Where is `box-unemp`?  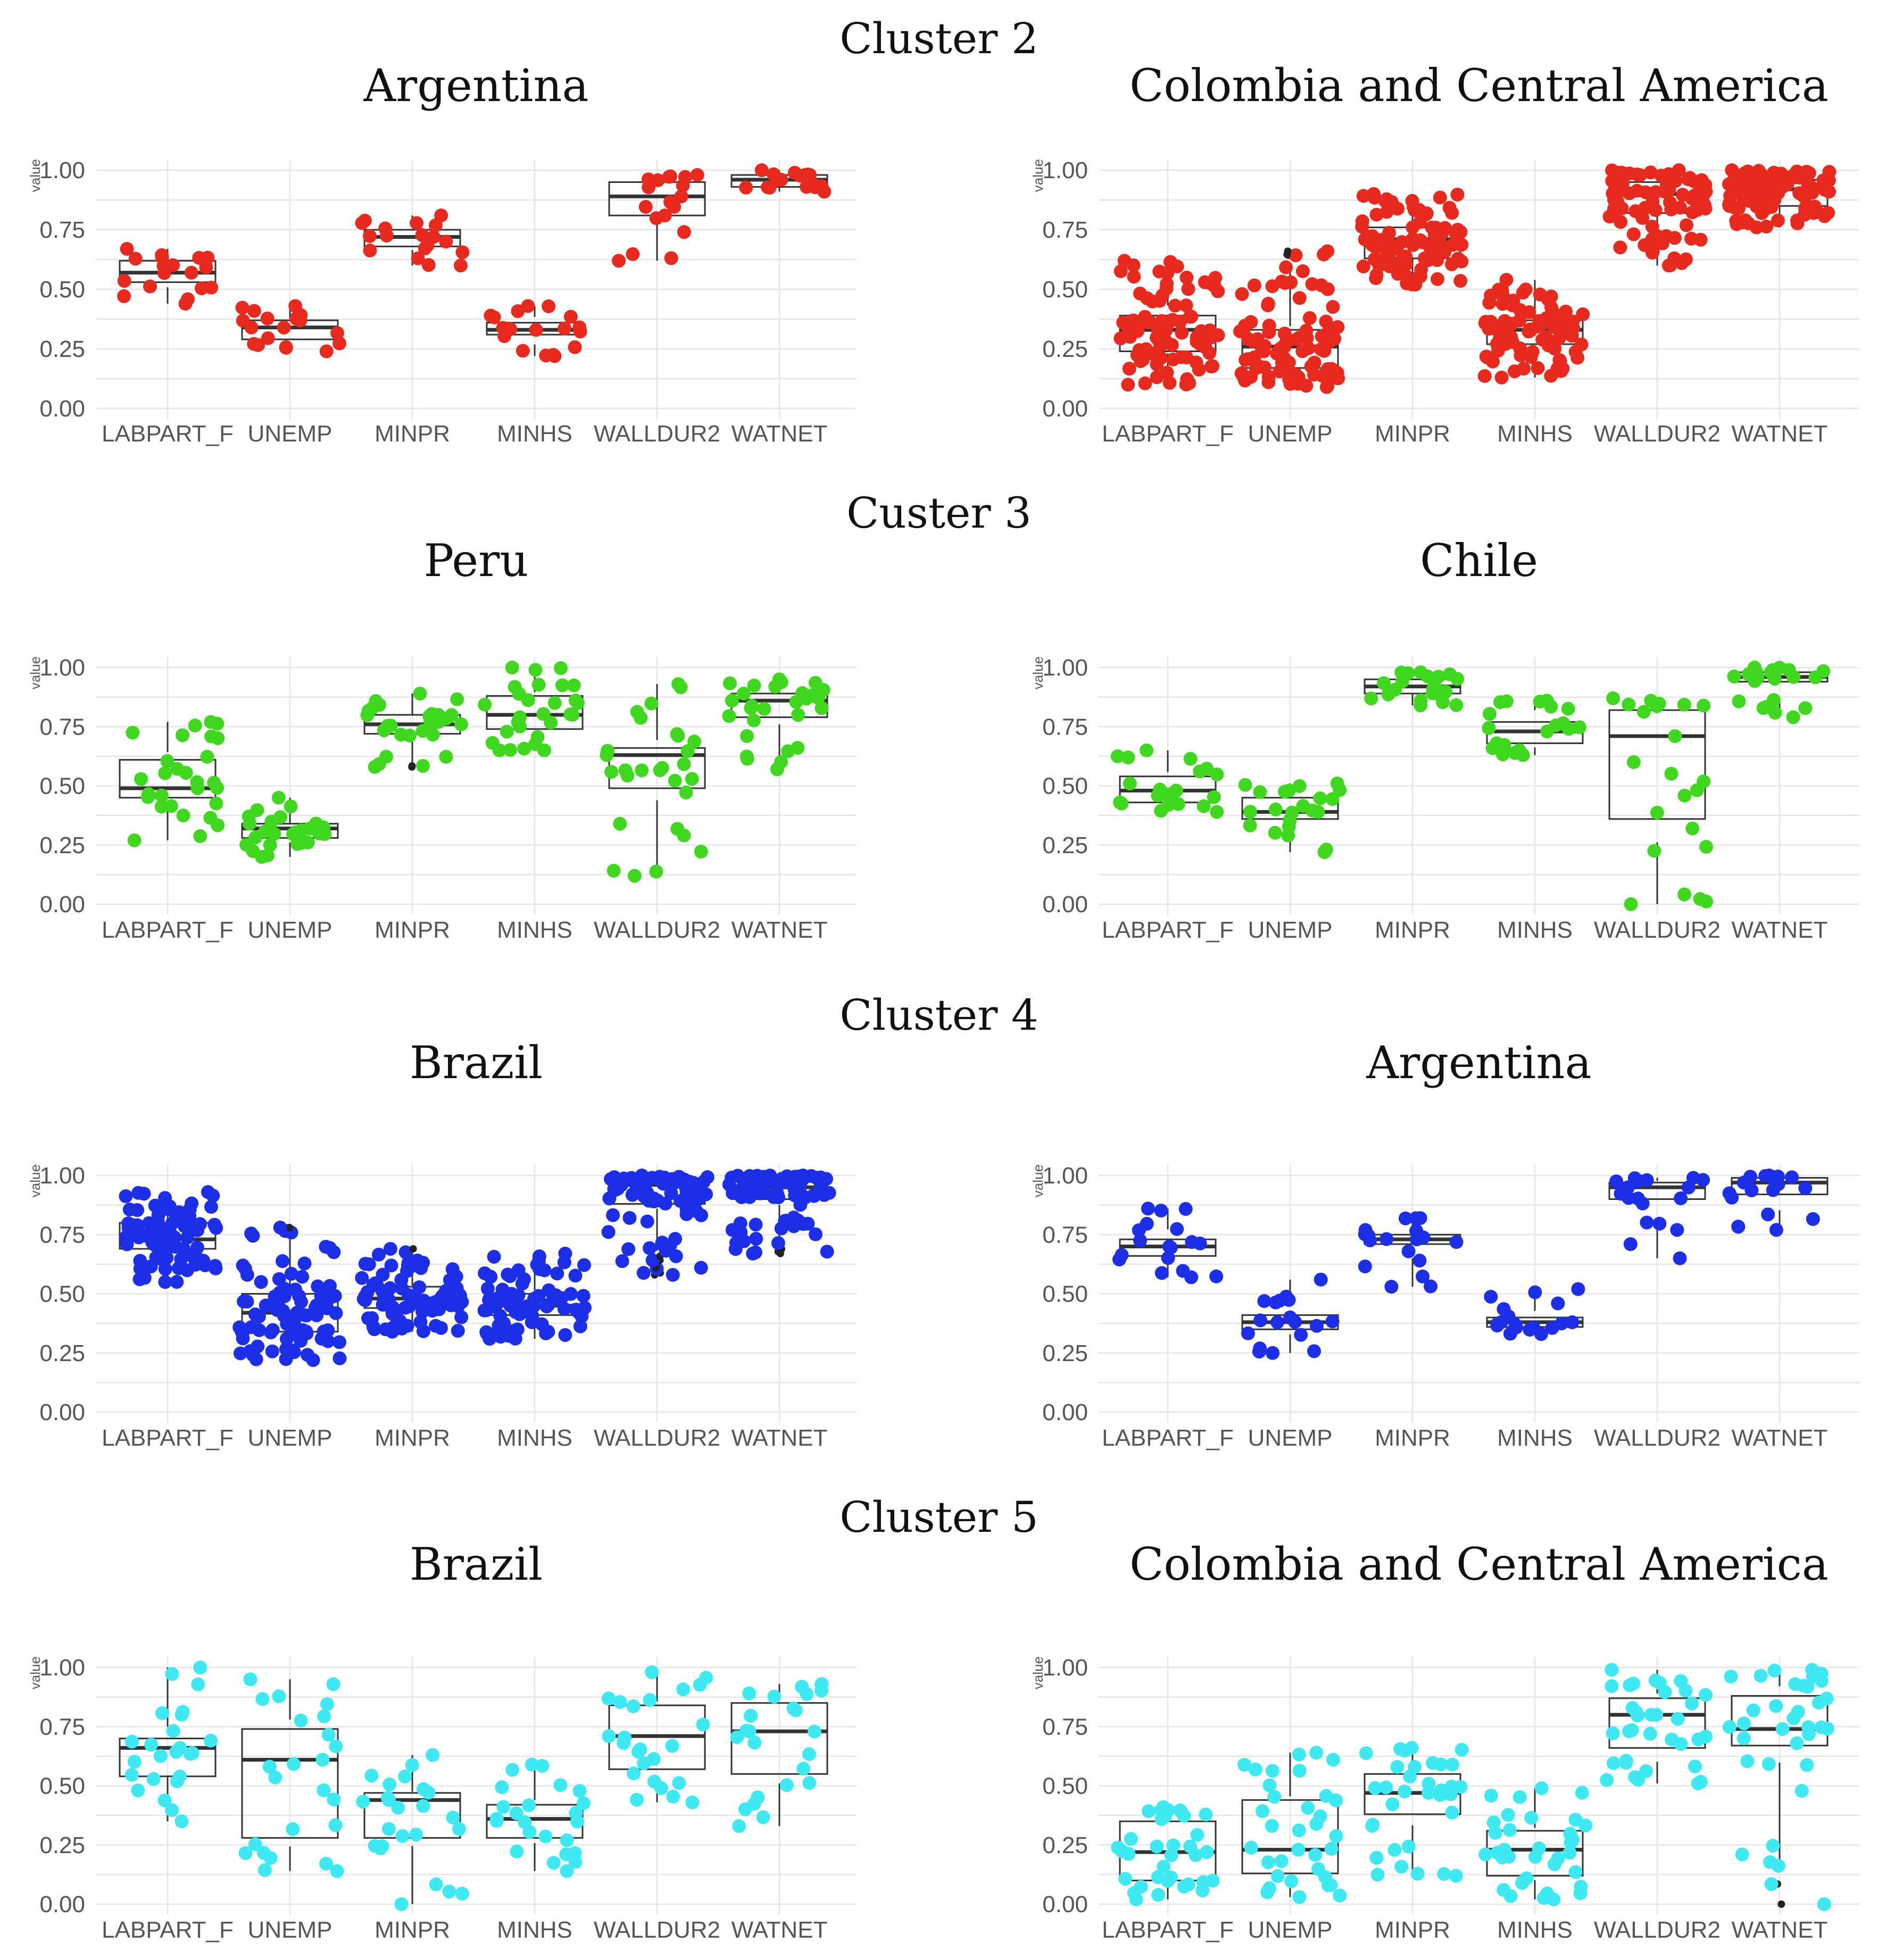 box-unemp is located at coordinates (1290, 1316).